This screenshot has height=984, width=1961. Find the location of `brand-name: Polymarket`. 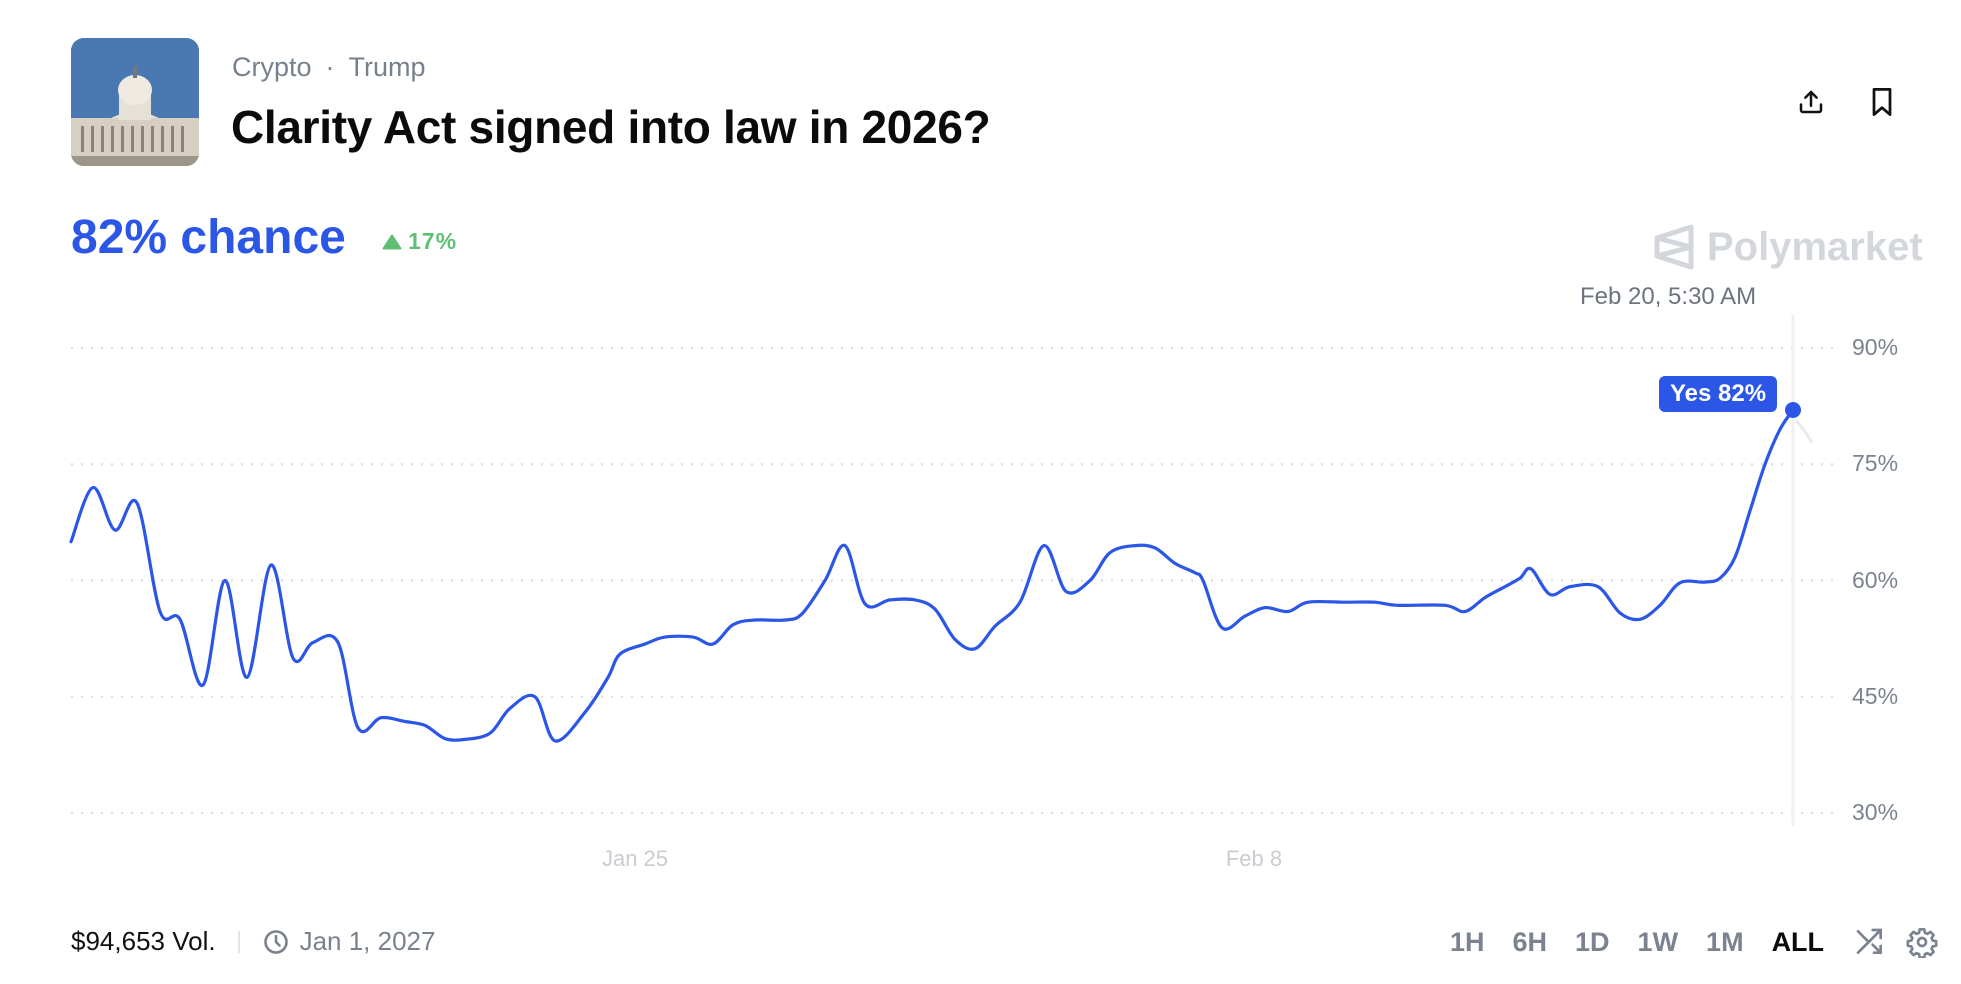

brand-name: Polymarket is located at coordinates (1815, 246).